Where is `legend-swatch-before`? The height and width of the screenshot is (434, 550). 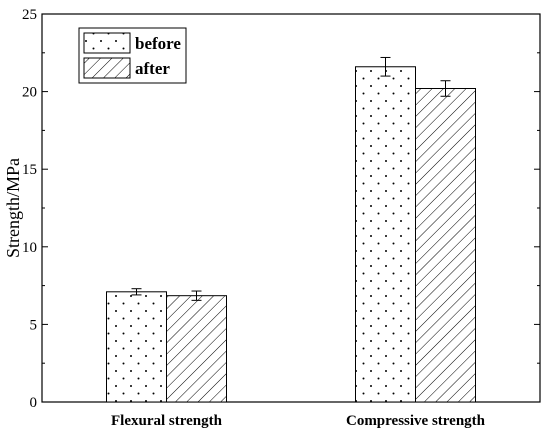
legend-swatch-before is located at coordinates (107, 43).